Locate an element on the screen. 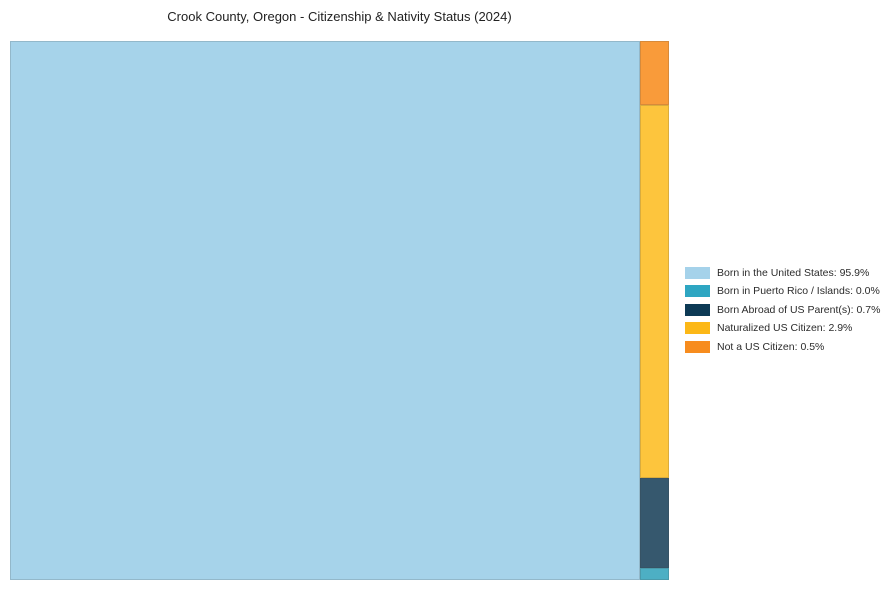  treemap-cell-not-a-us-citizen is located at coordinates (654, 73).